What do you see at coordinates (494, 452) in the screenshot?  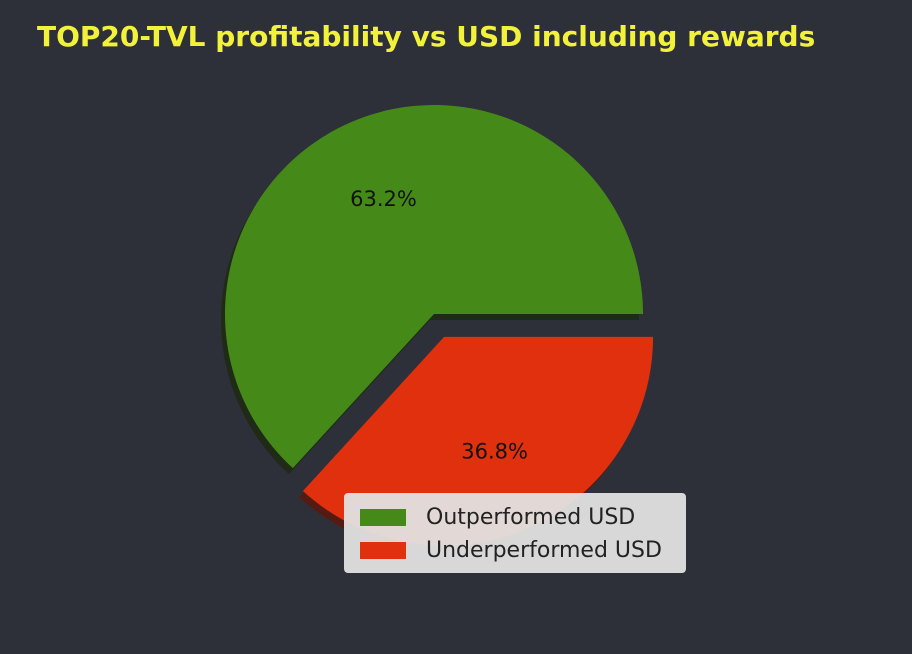 I see `pie-pct-label-2: 36.8%` at bounding box center [494, 452].